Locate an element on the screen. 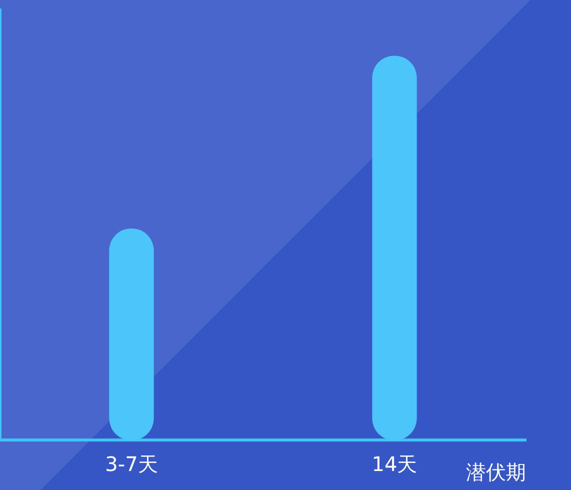  x-axis-title: 潜伏期 is located at coordinates (496, 472).